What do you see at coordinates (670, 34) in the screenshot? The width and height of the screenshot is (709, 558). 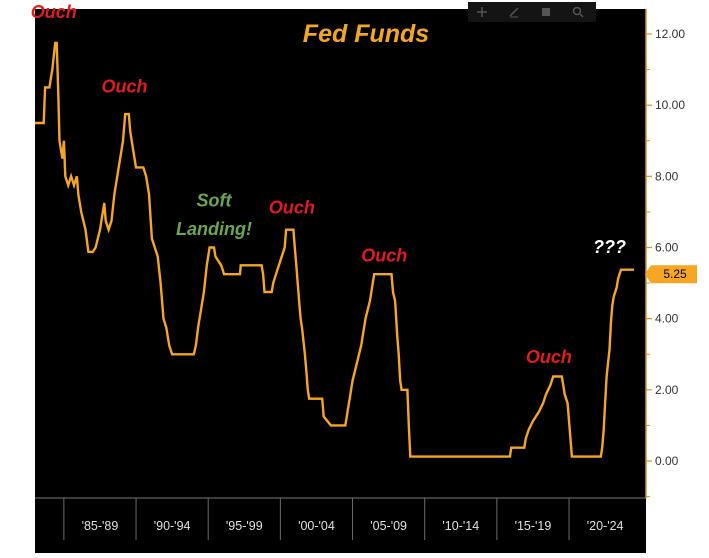 I see `y-tick-label: 12.00` at bounding box center [670, 34].